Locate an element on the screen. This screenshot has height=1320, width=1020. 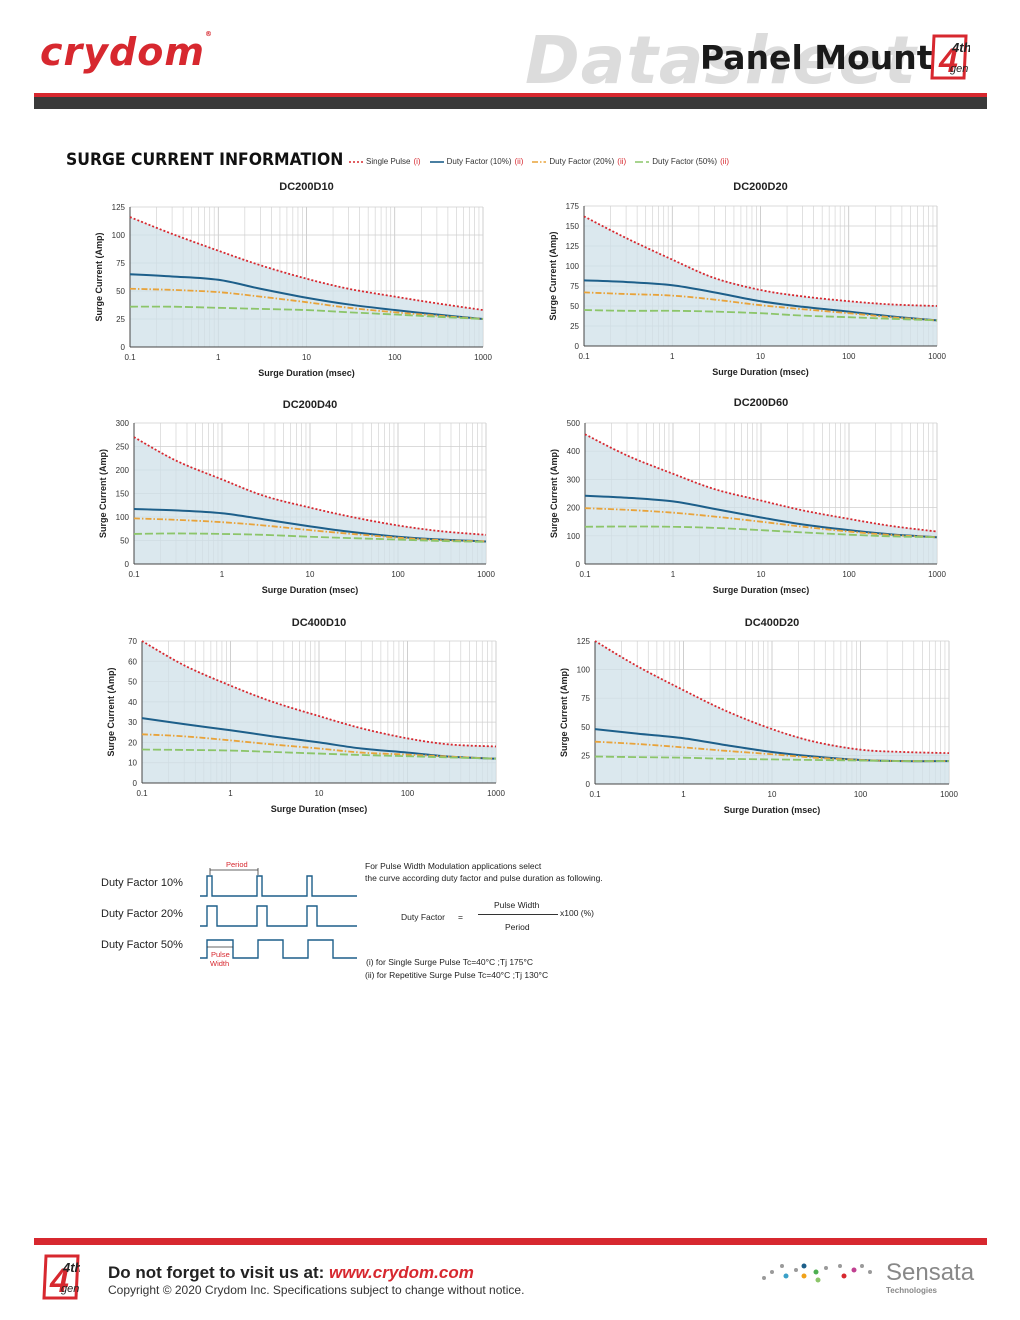
y-tick-label: 200 is located at coordinates (574, 508).